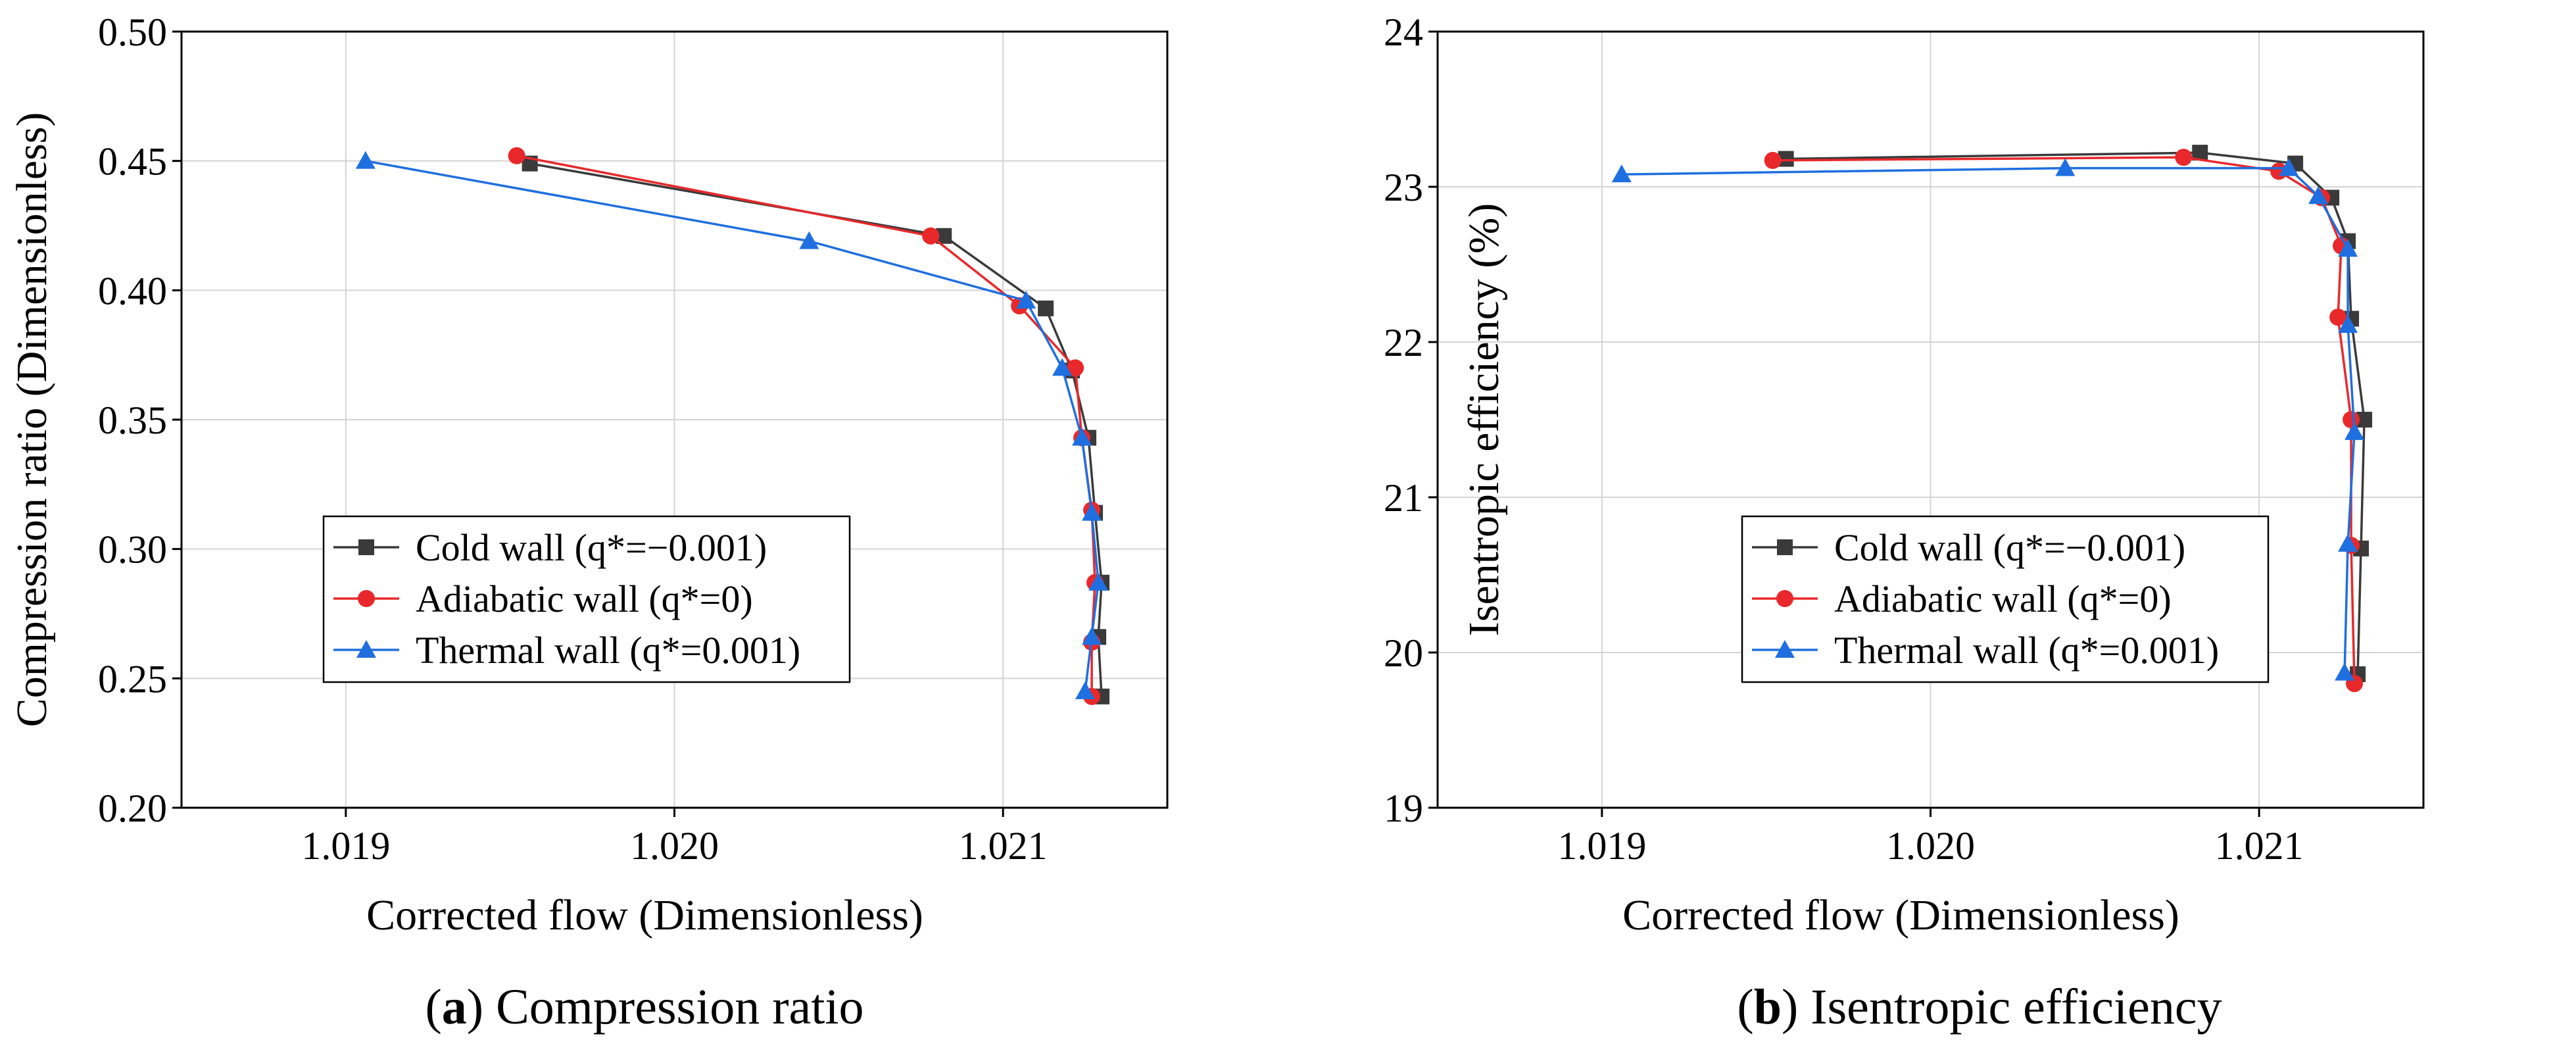  I want to click on y-tick-label: 0.50, so click(132, 32).